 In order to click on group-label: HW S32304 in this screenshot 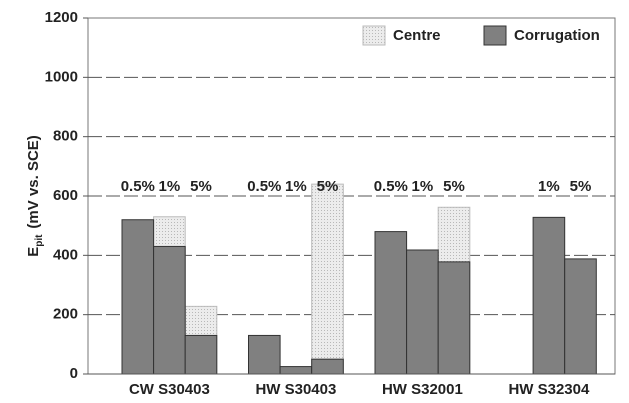, I will do `click(549, 389)`.